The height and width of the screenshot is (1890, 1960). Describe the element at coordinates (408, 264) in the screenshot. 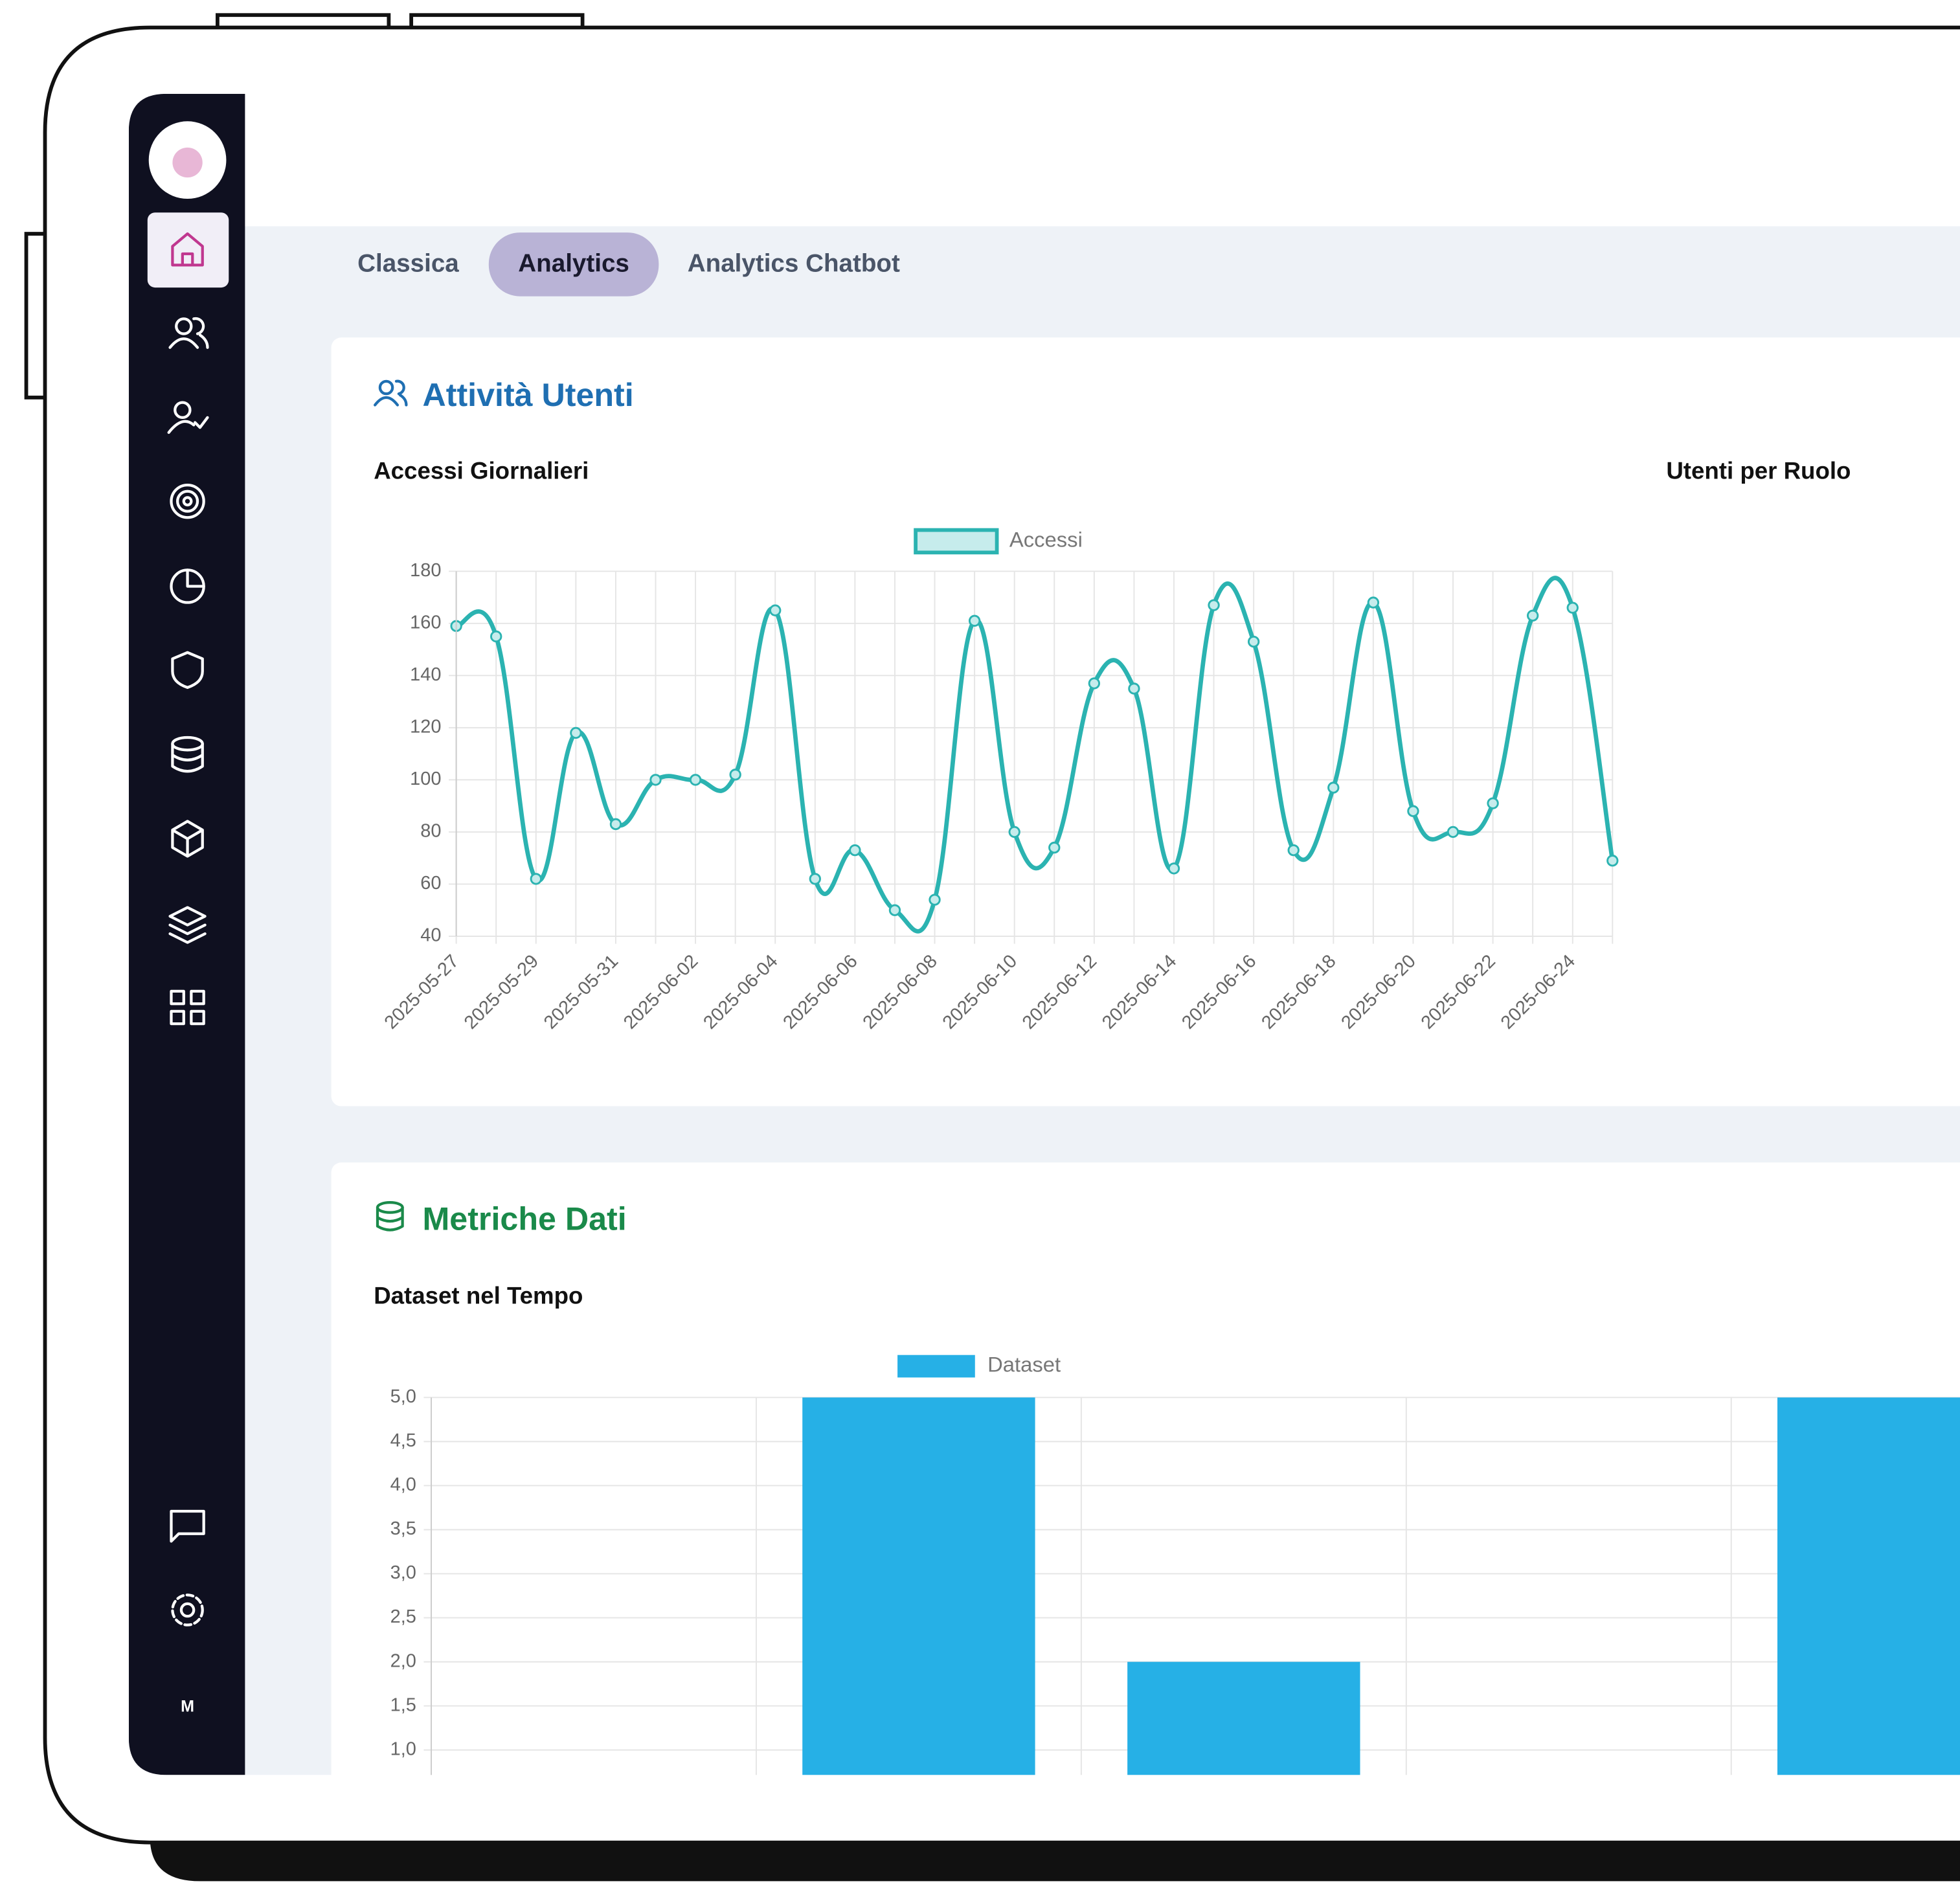

I see `tab: Classica` at that location.